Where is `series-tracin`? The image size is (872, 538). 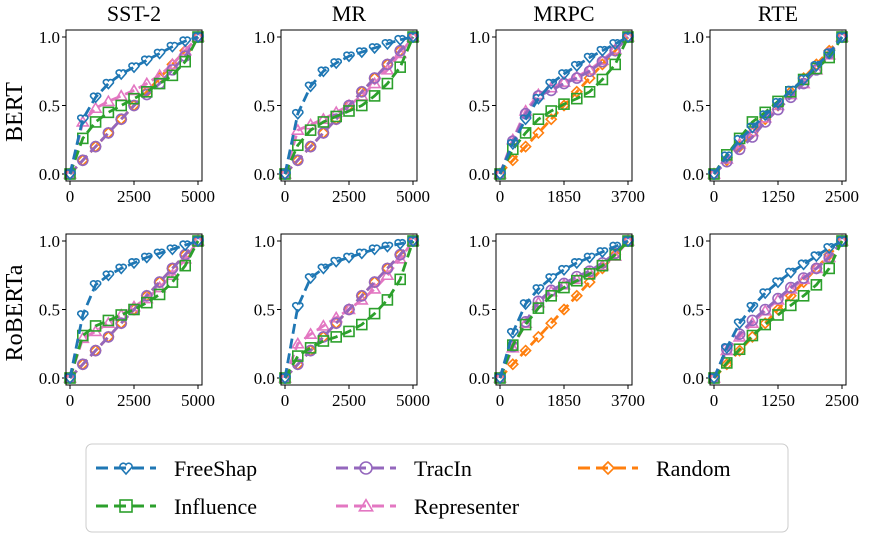
series-tracin is located at coordinates (134, 309).